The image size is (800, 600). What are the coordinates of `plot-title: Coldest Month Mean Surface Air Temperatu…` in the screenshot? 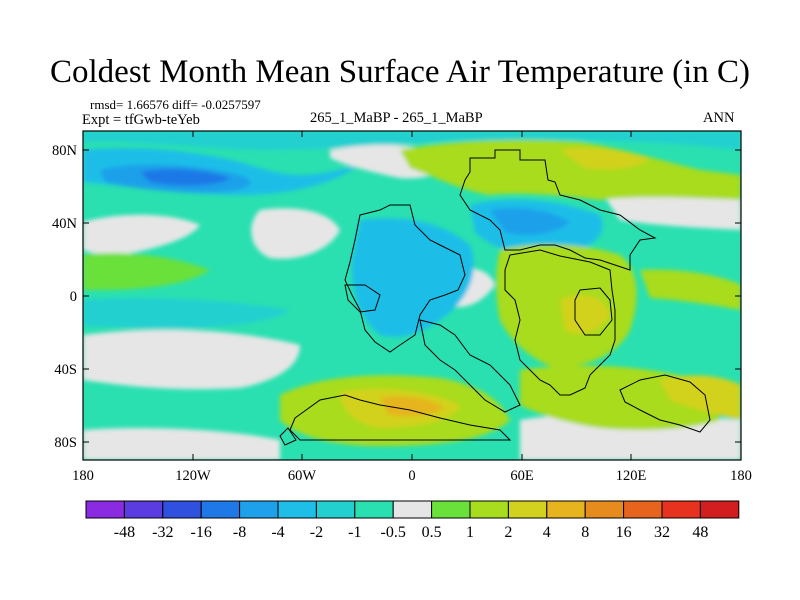 It's located at (400, 72).